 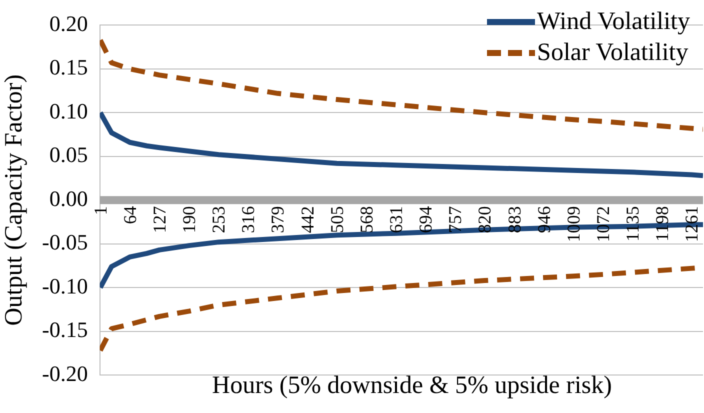 I want to click on x-tick-label: 442, so click(x=307, y=220).